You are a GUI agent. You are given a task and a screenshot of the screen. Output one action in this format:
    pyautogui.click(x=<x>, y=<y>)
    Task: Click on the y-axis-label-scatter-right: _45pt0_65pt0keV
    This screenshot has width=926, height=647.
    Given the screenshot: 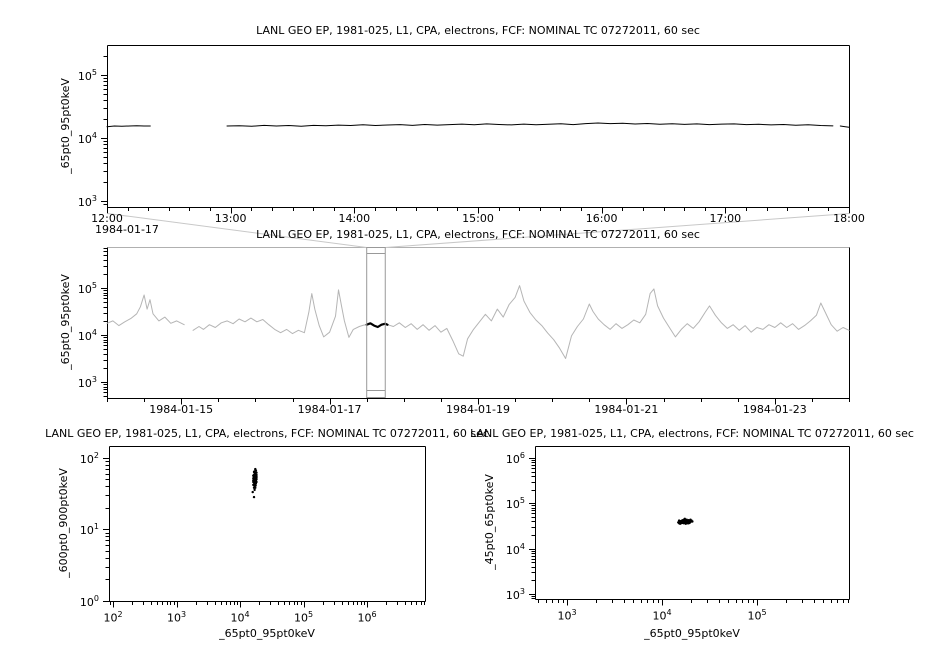 What is the action you would take?
    pyautogui.click(x=489, y=522)
    